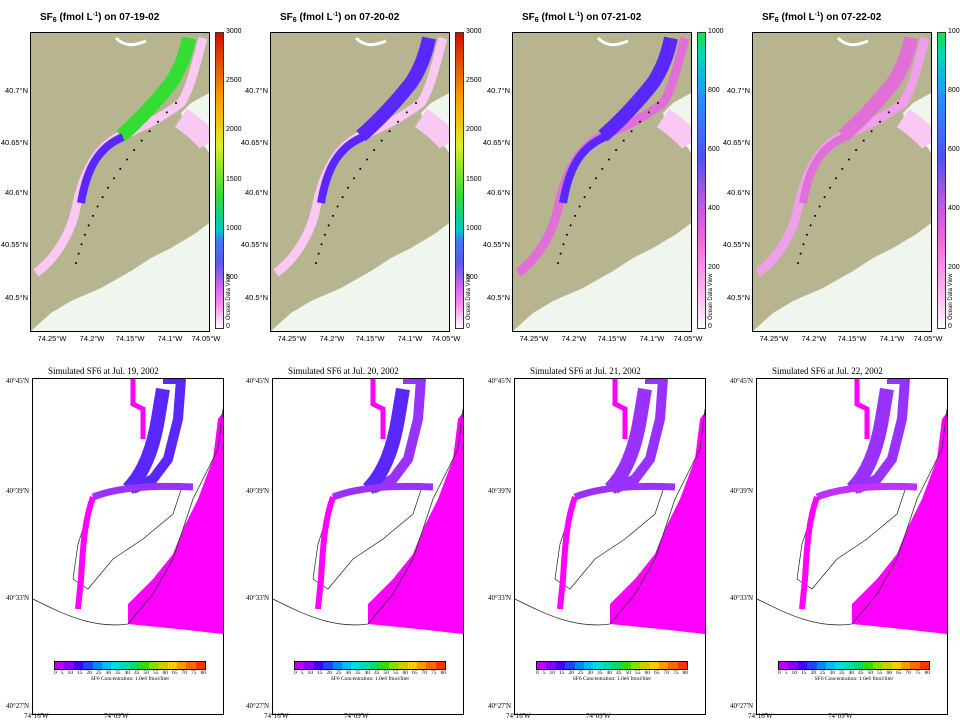 Image resolution: width=960 pixels, height=720 pixels. I want to click on legend-tick-label: 20, so click(571, 673).